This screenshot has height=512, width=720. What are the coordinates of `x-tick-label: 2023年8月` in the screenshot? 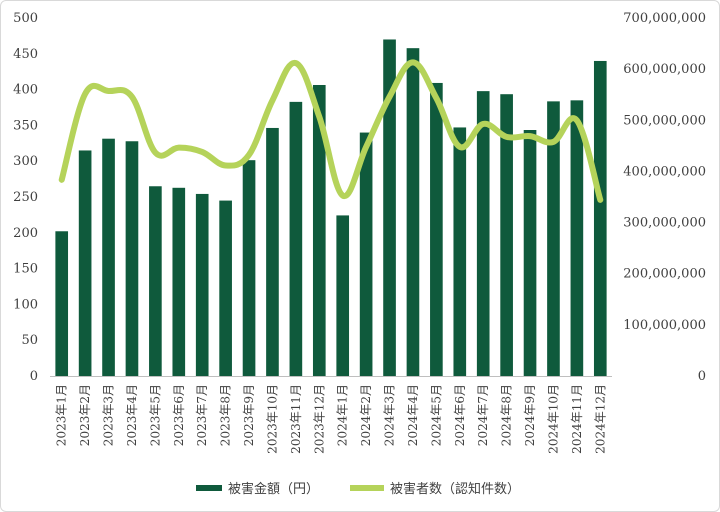 It's located at (226, 415).